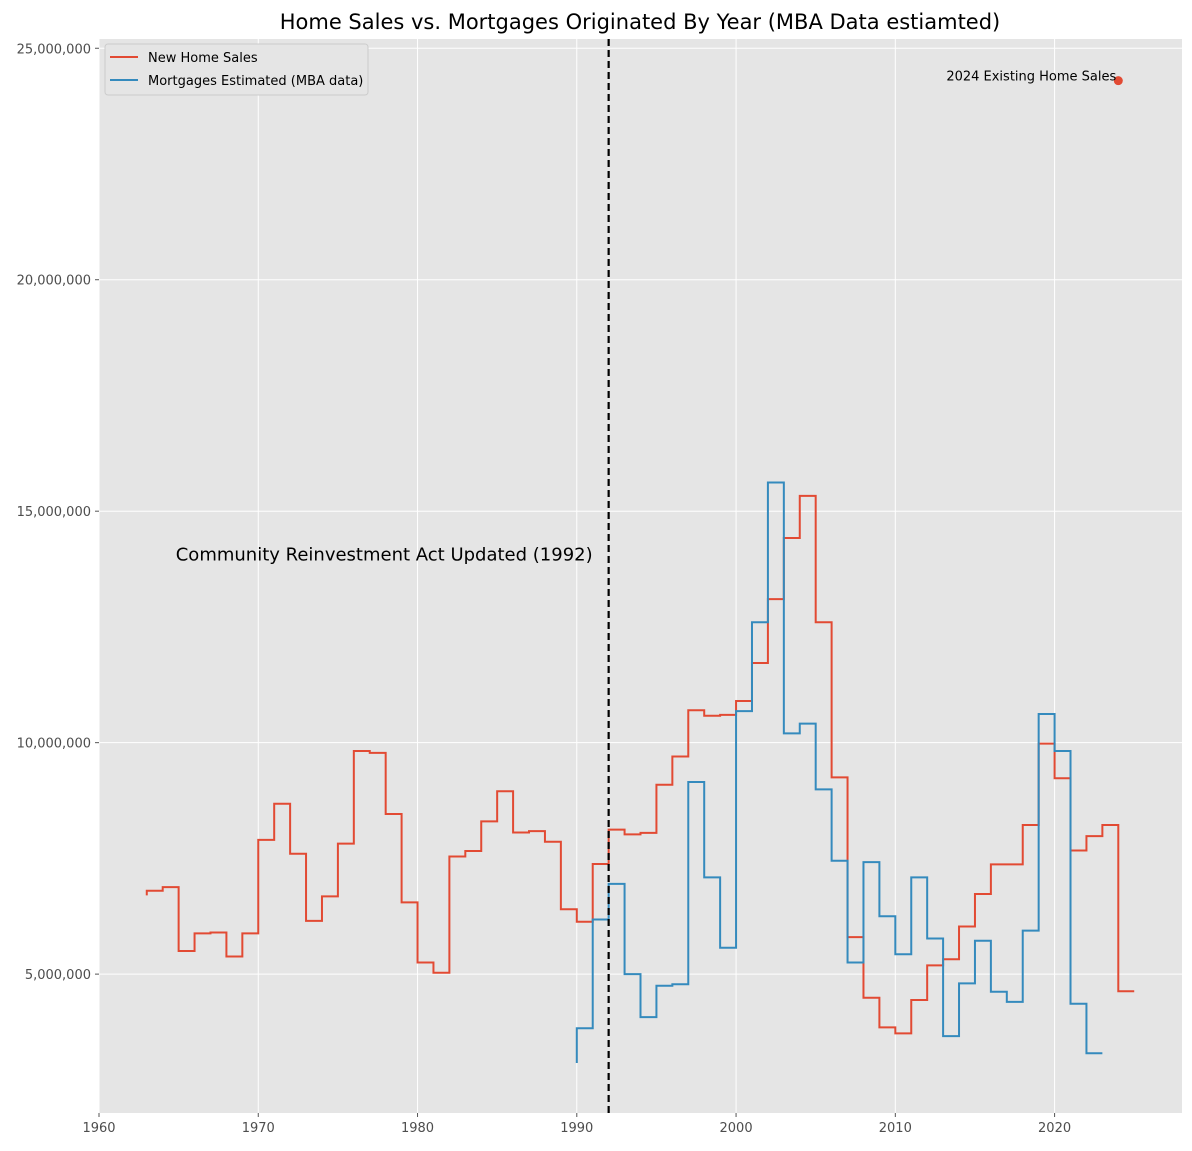  Describe the element at coordinates (54, 744) in the screenshot. I see `y-tick-label: 10,000,000` at that location.